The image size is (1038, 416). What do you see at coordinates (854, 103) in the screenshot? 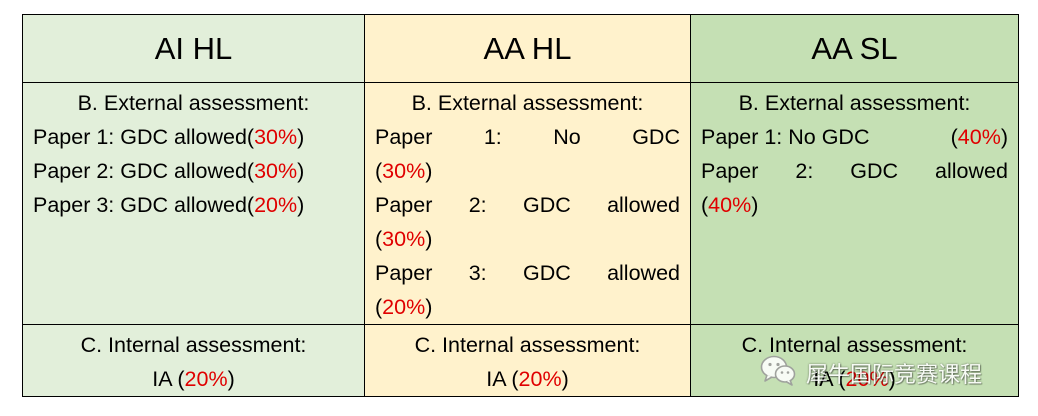
I see `aa-sl-external-title: B. External assessment:` at bounding box center [854, 103].